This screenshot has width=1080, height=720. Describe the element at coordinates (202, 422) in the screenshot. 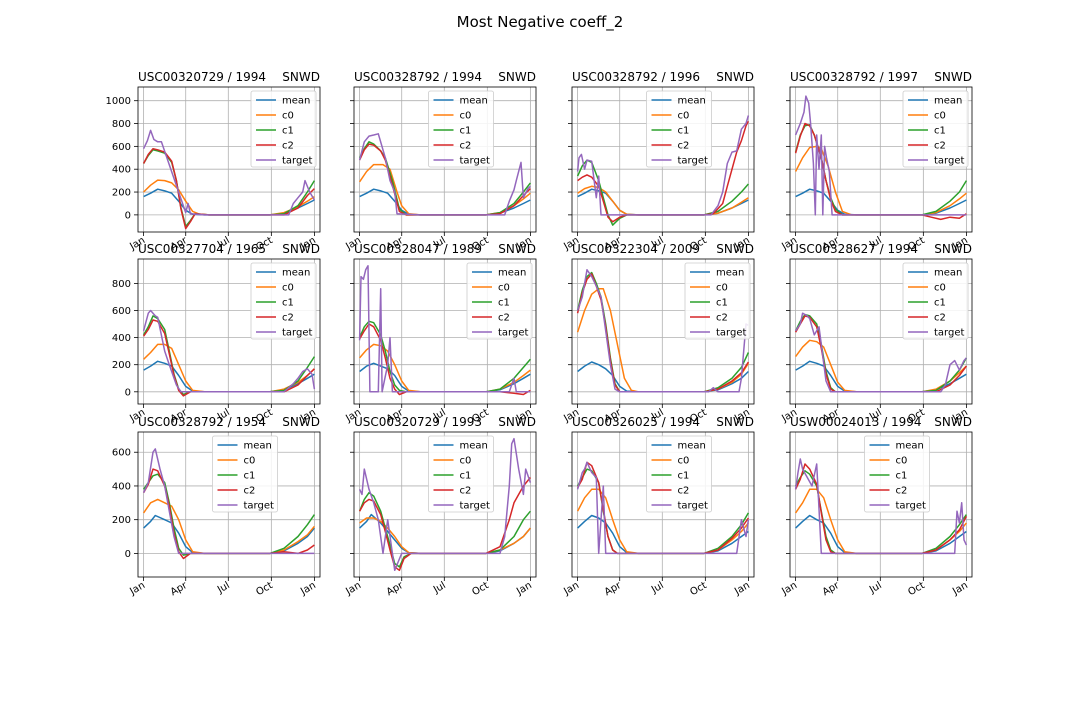

I see `subplot-title: USC00328792 / 1954` at that location.